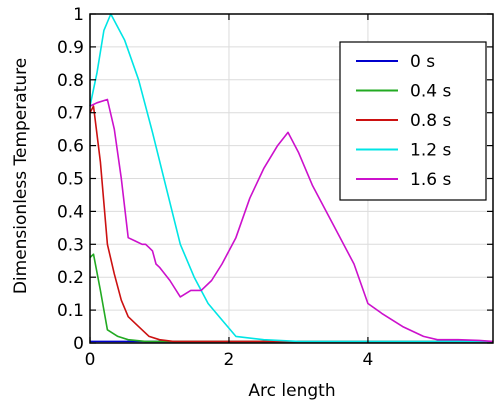 This screenshot has width=496, height=403. I want to click on x-axis-label: Arc length, so click(291, 391).